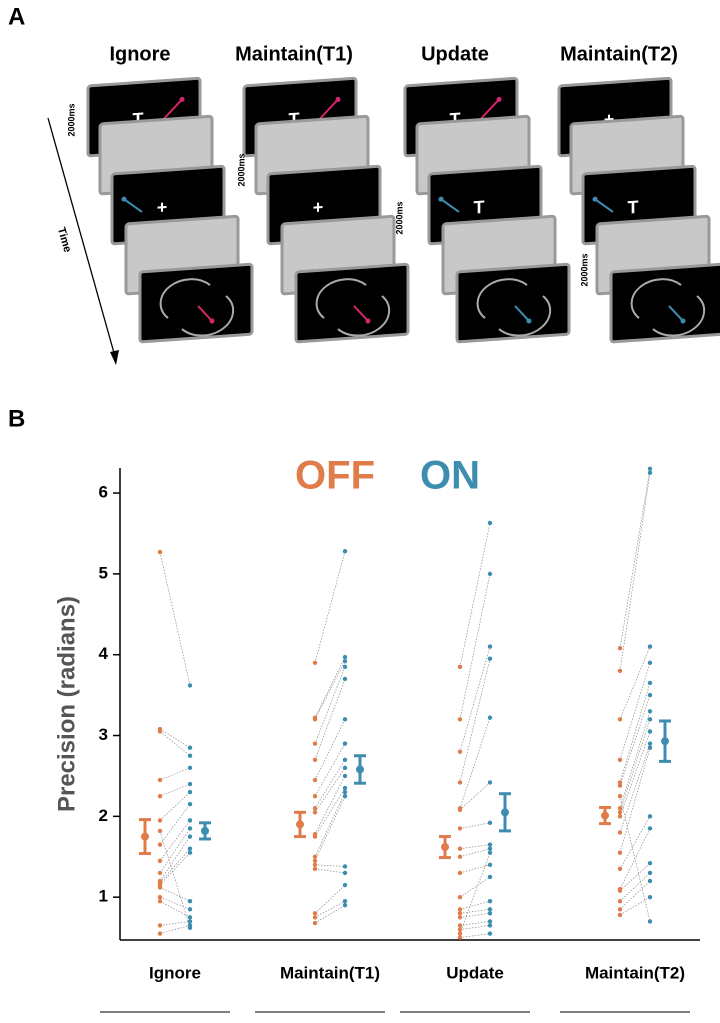  I want to click on stimulus: +, so click(318, 207).